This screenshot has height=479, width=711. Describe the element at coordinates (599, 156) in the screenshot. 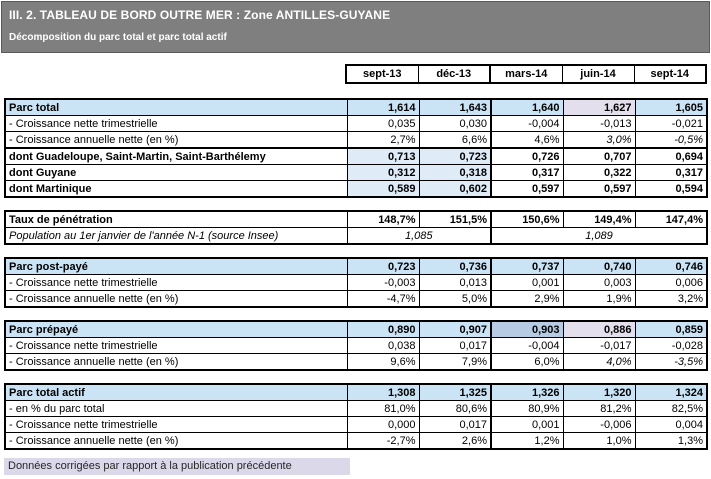

I see `value-cell: 0,707` at that location.